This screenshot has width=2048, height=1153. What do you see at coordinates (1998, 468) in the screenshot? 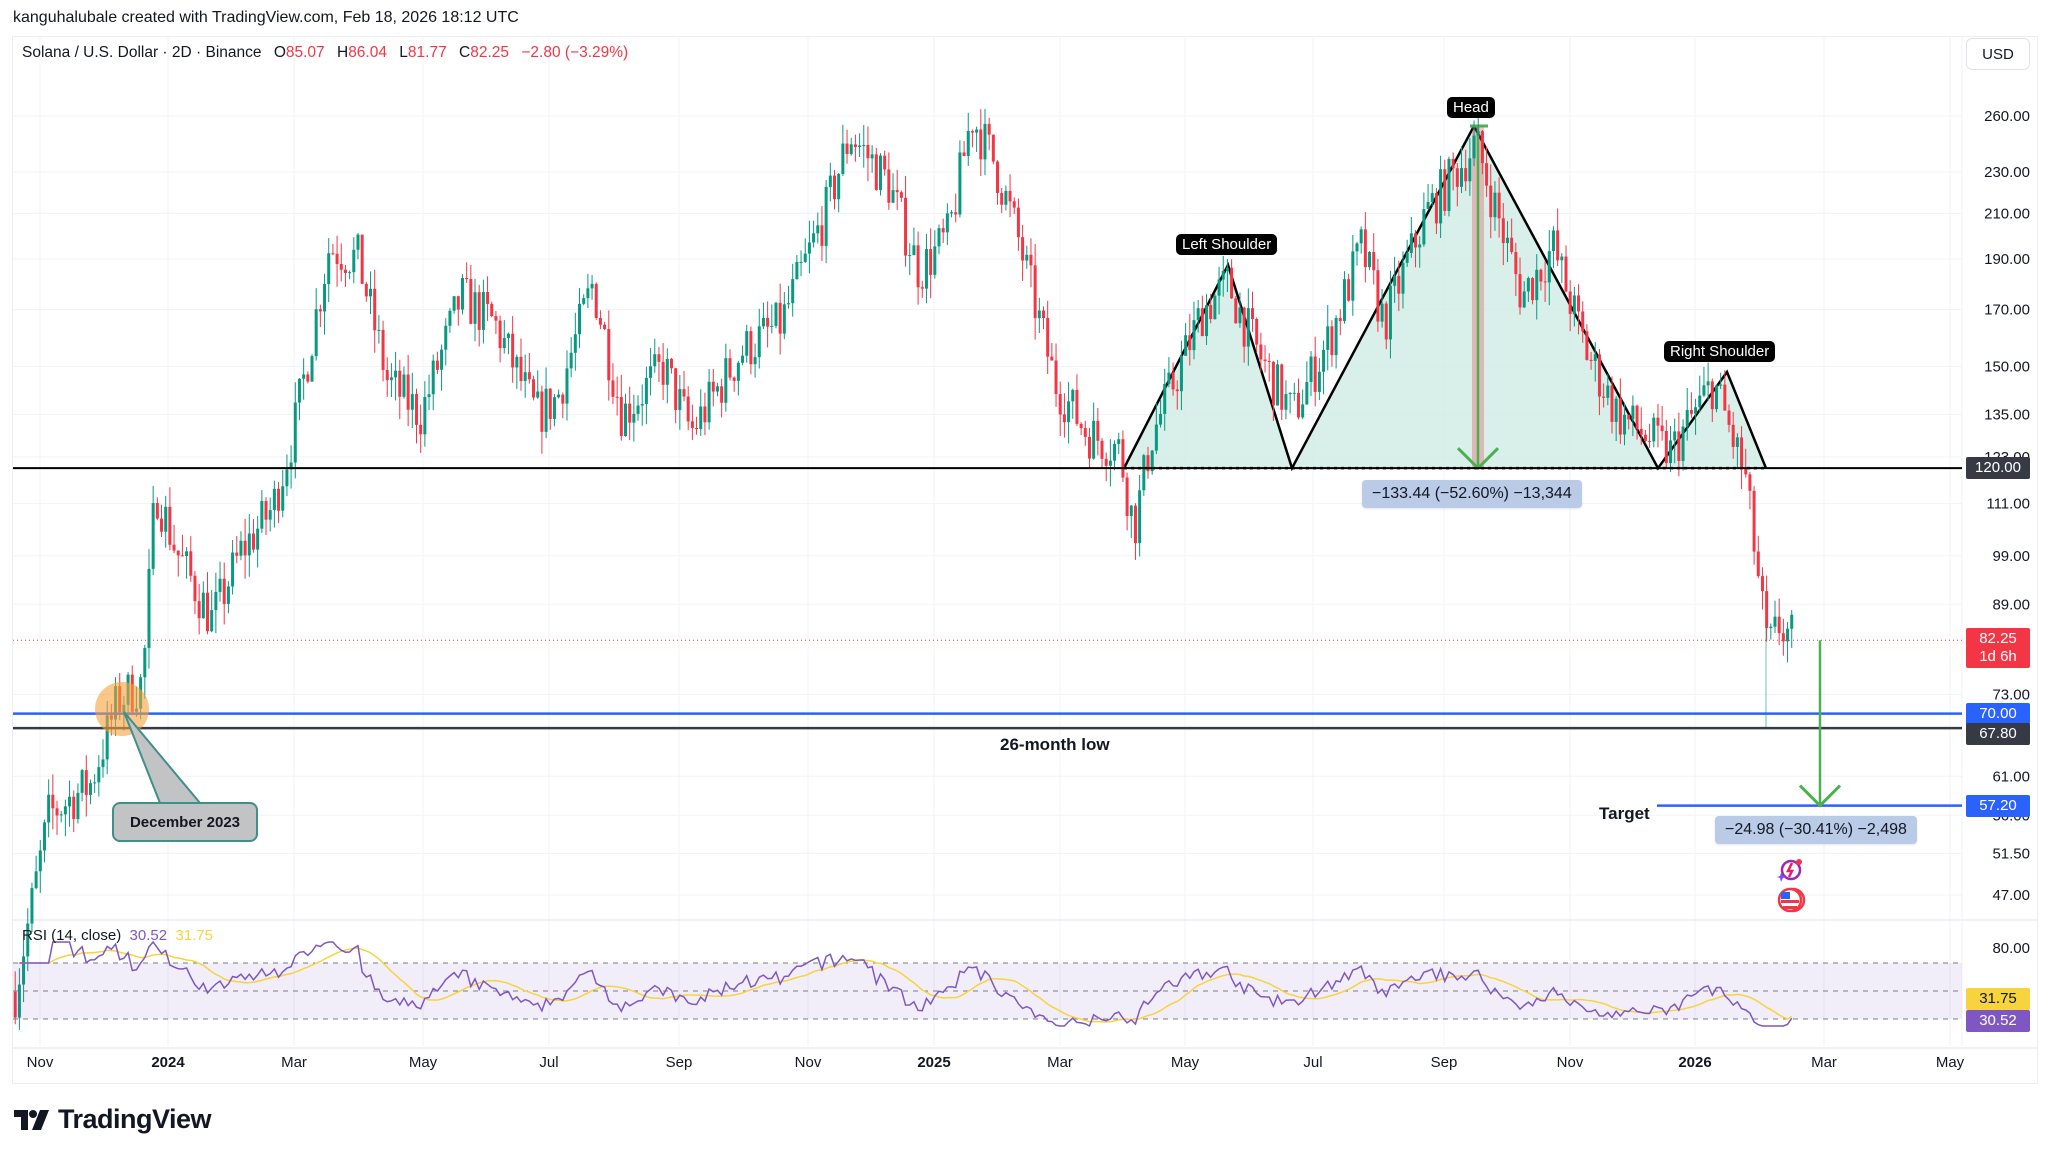
I see `neckline-price-tag: 120.00` at bounding box center [1998, 468].